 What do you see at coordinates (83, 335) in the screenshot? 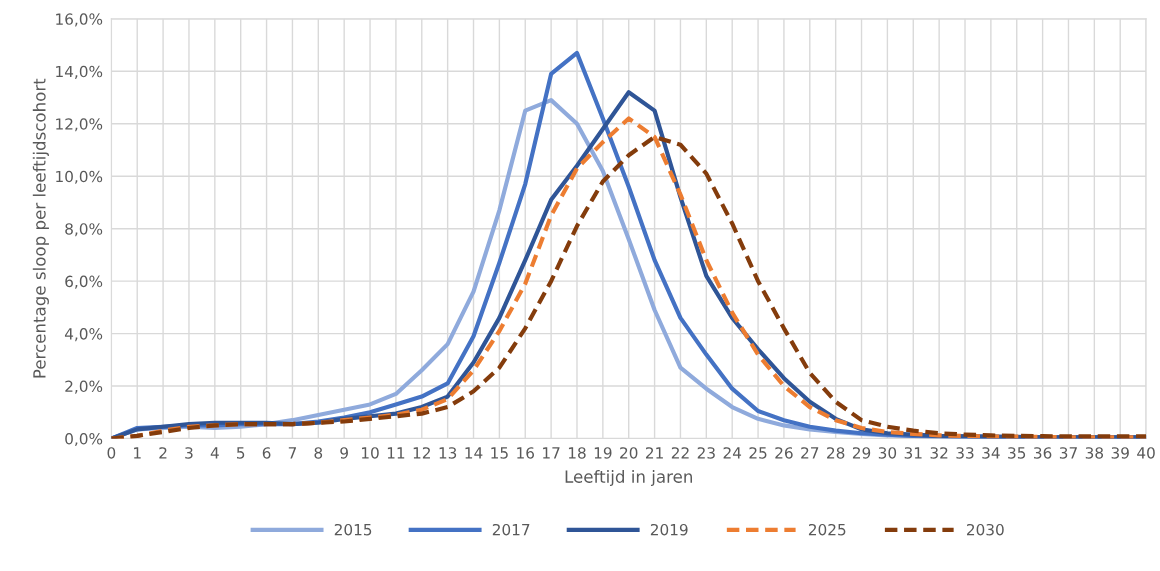
I see `y-tick-label: 4,0%` at bounding box center [83, 335].